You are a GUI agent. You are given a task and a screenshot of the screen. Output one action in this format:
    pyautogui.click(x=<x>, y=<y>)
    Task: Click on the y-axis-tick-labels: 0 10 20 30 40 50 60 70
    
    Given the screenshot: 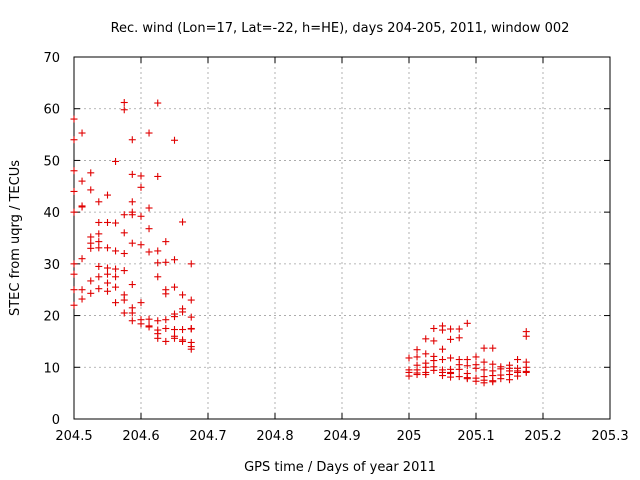 What is the action you would take?
    pyautogui.click(x=51, y=239)
    